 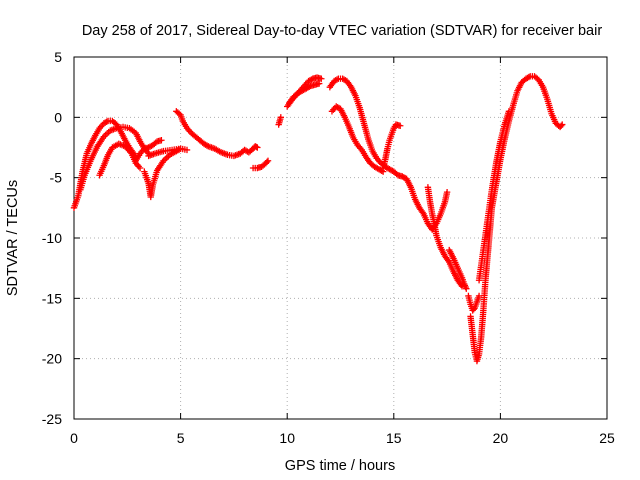 I want to click on x-tick-label: 25, so click(x=607, y=438).